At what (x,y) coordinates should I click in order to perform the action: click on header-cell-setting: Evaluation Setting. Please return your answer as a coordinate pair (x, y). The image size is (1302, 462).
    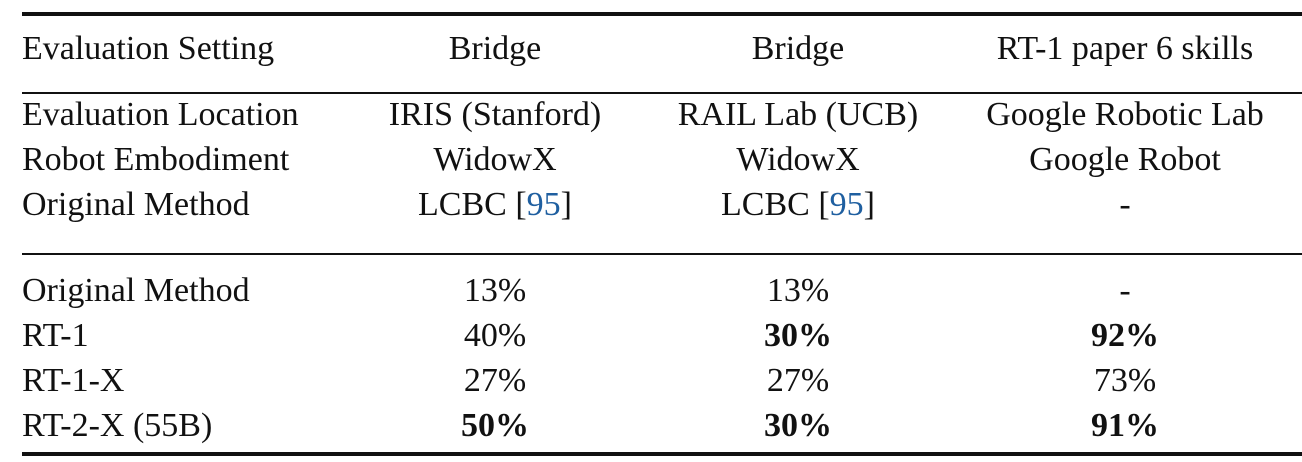
    Looking at the image, I should click on (148, 48).